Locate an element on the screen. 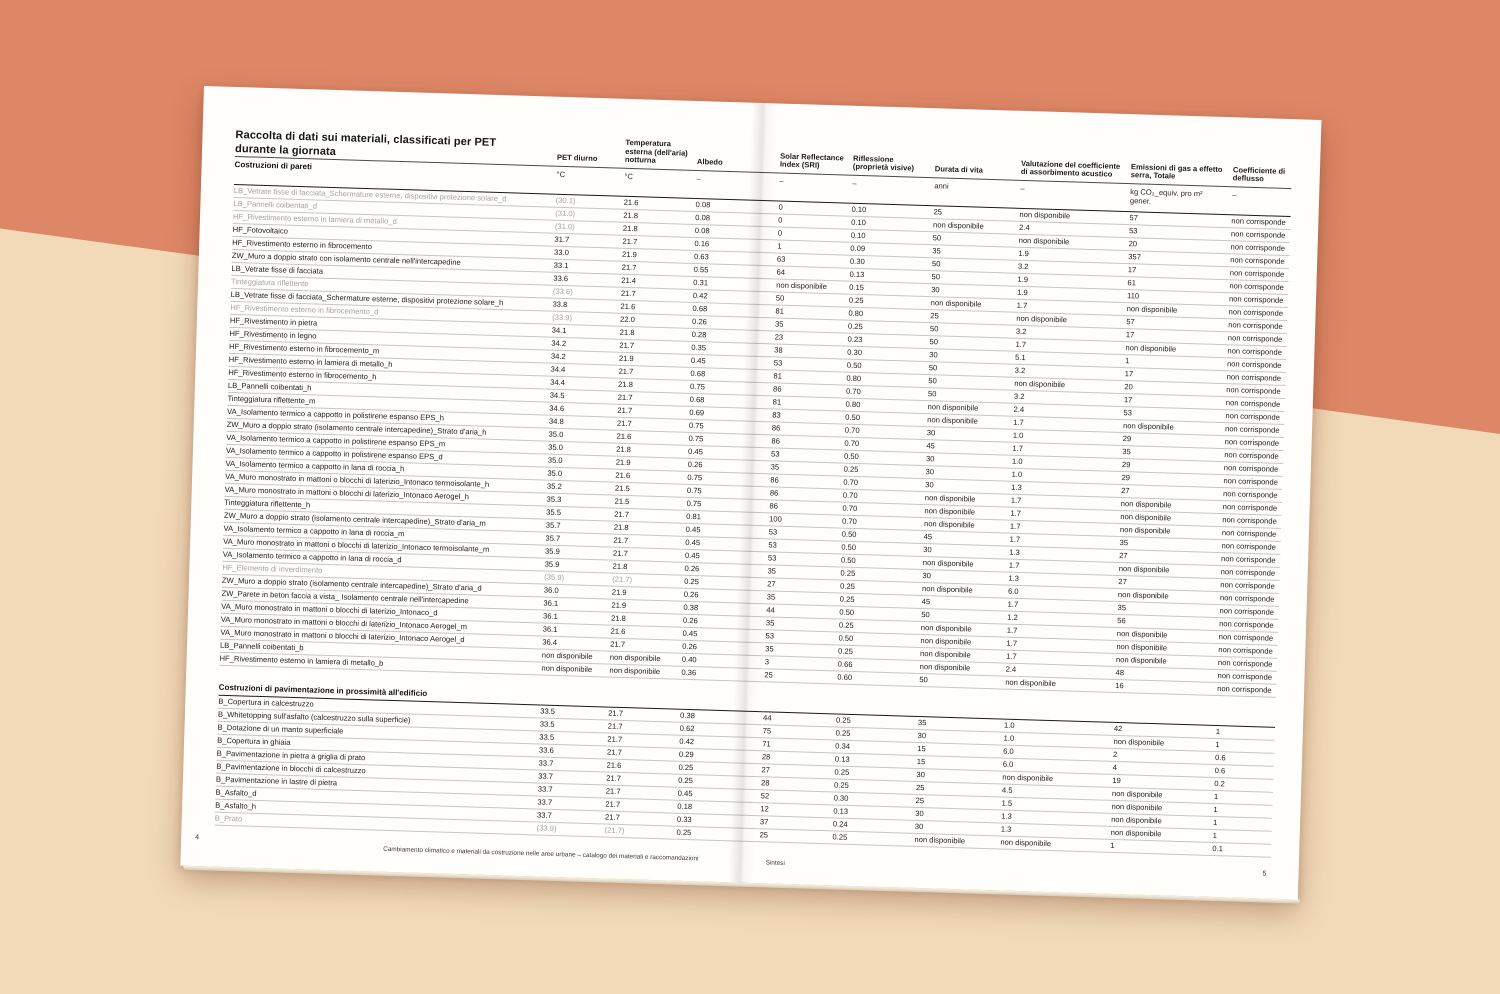 This screenshot has width=1500, height=994. value-cell: 33.1 is located at coordinates (587, 266).